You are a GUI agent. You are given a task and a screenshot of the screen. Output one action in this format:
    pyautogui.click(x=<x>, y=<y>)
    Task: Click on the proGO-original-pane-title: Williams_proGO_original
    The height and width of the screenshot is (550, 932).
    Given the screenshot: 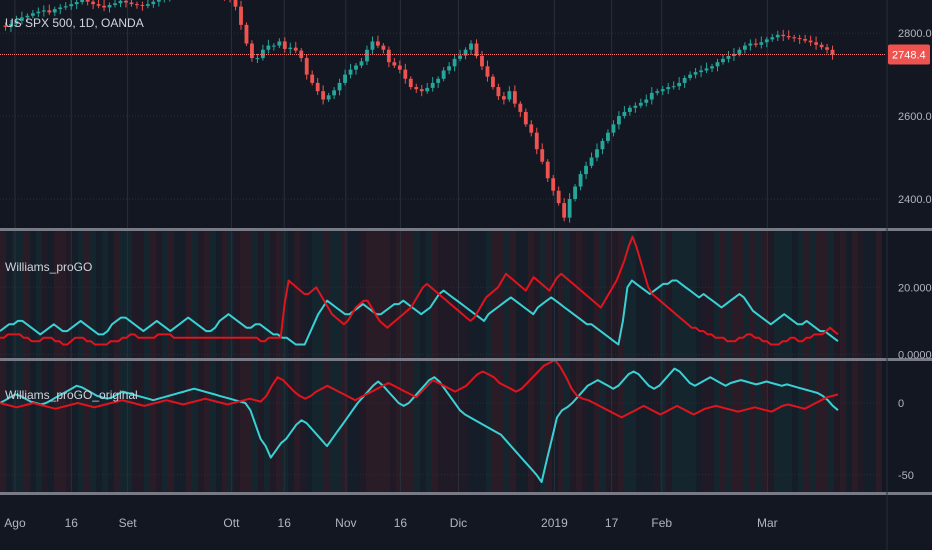 What is the action you would take?
    pyautogui.click(x=71, y=395)
    